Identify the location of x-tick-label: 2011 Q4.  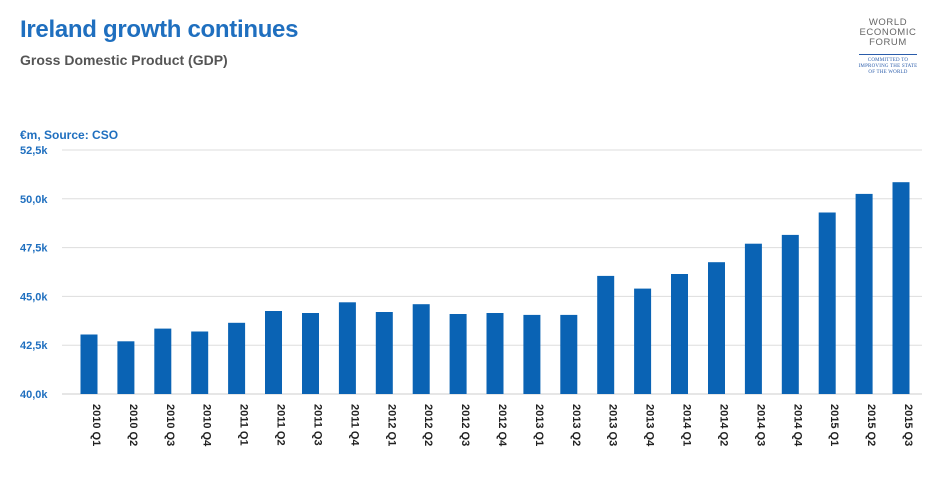
(354, 425).